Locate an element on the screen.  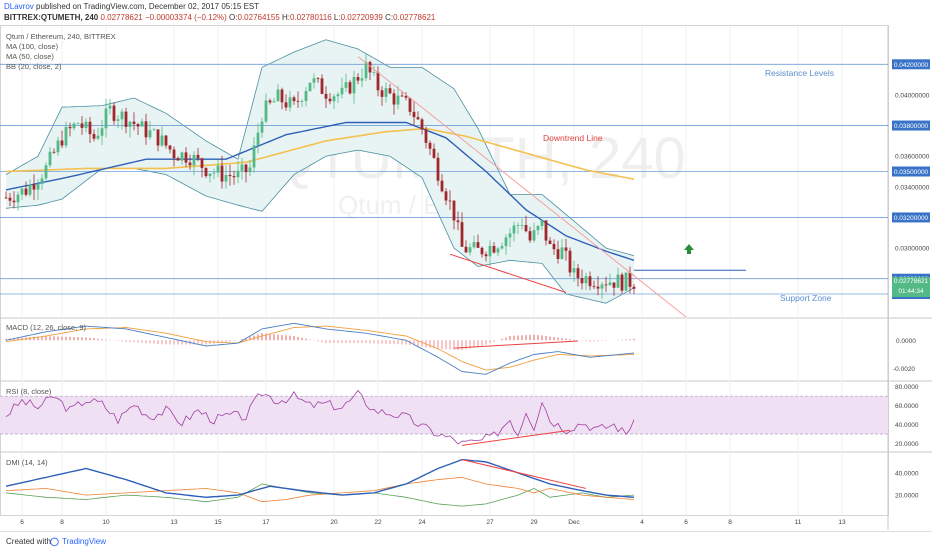
x-tick-label: 29 is located at coordinates (534, 522).